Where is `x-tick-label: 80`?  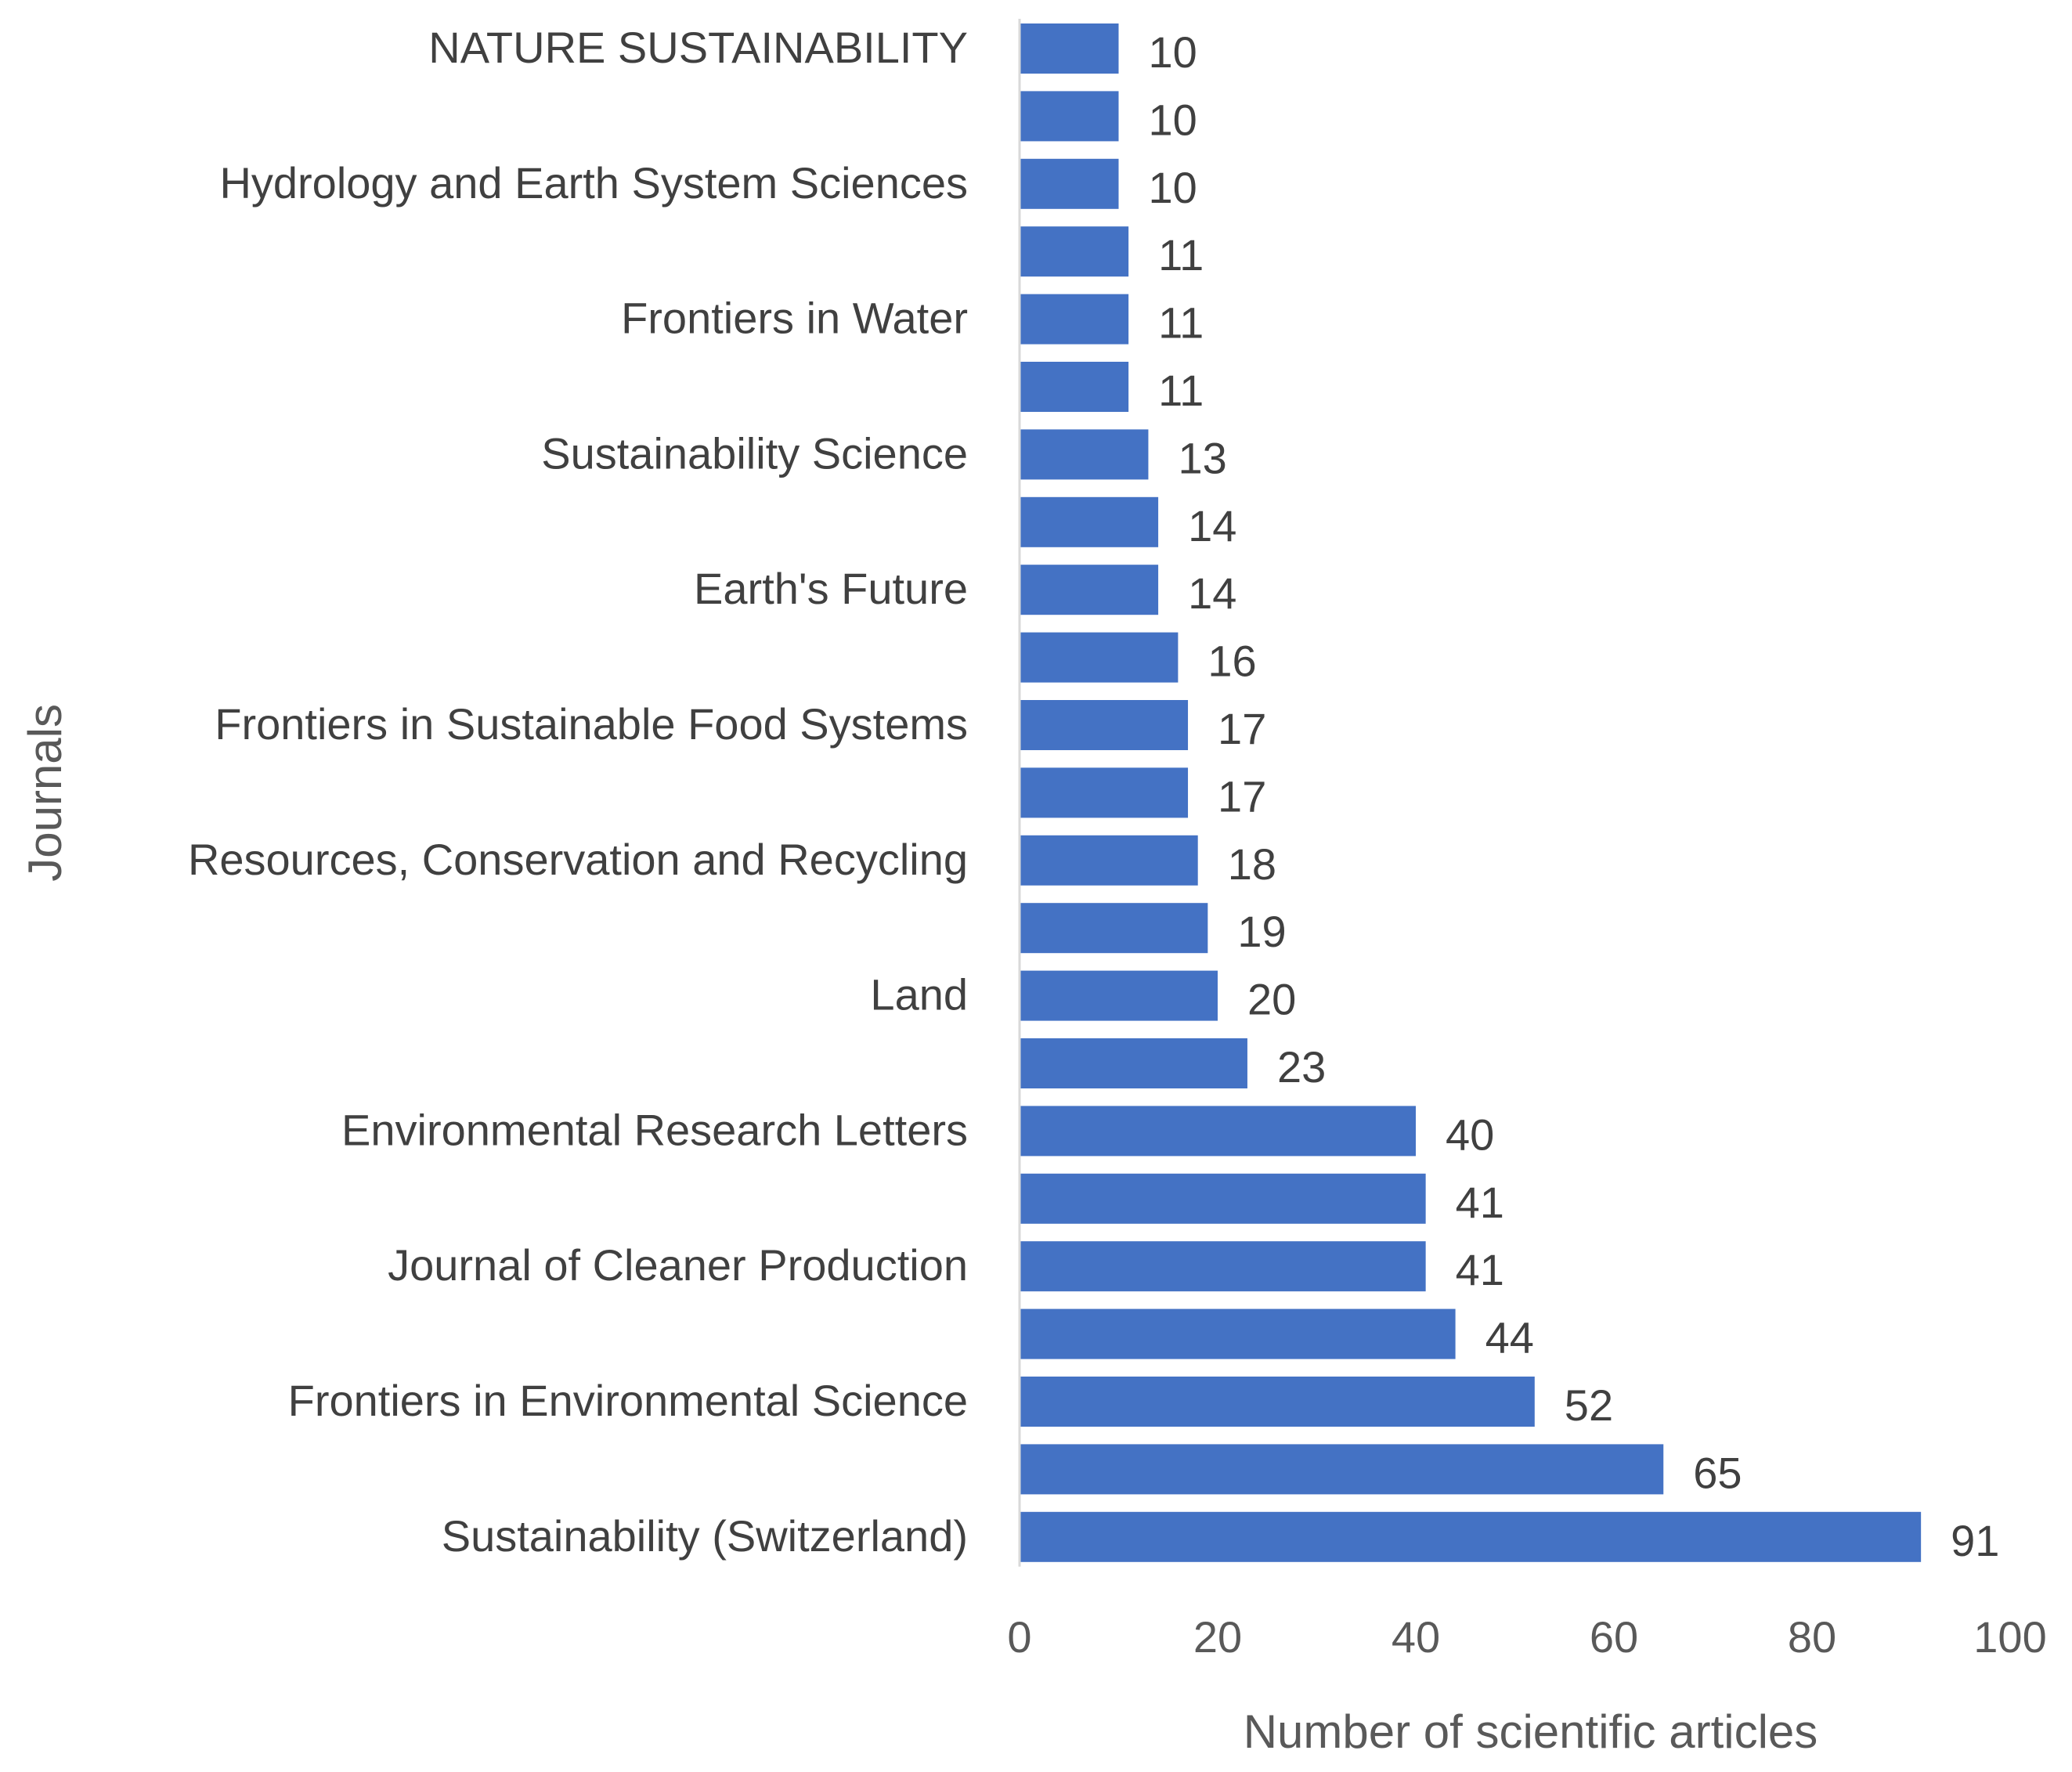 x-tick-label: 80 is located at coordinates (1812, 1637).